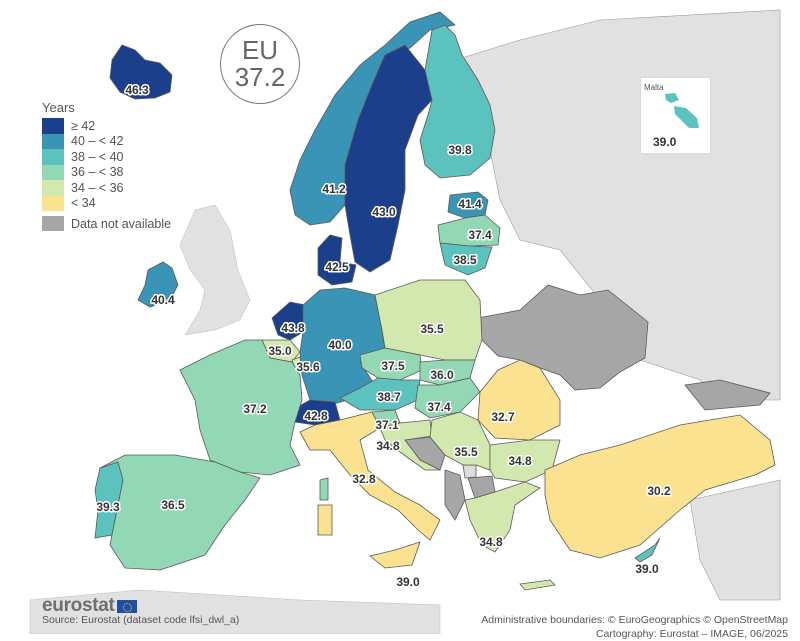 The image size is (800, 641). I want to click on legend-label: 38 – < 40, so click(97, 156).